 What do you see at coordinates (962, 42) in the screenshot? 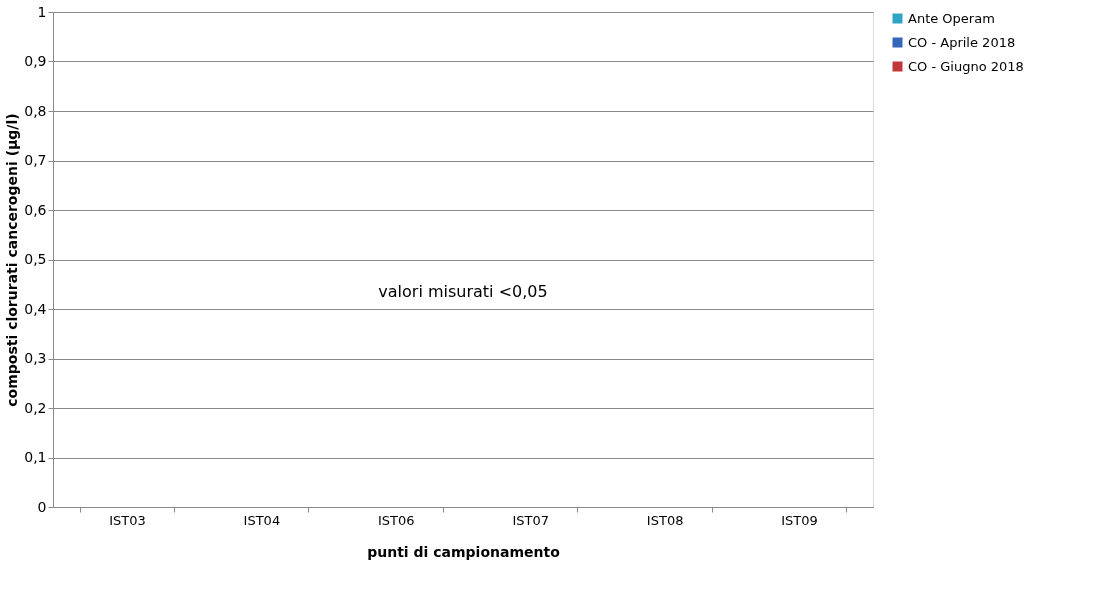
I see `legend-label: CO - Aprile 2018` at bounding box center [962, 42].